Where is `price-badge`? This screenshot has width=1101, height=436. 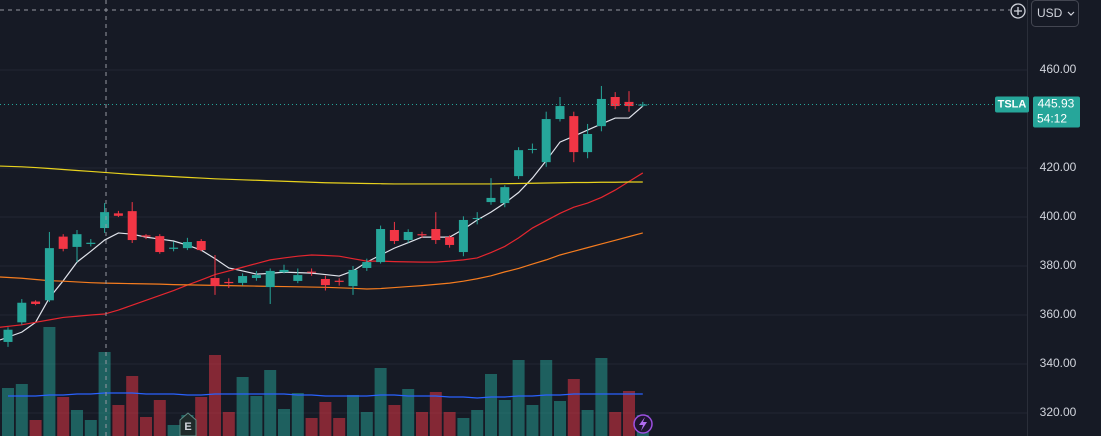 price-badge is located at coordinates (1056, 112).